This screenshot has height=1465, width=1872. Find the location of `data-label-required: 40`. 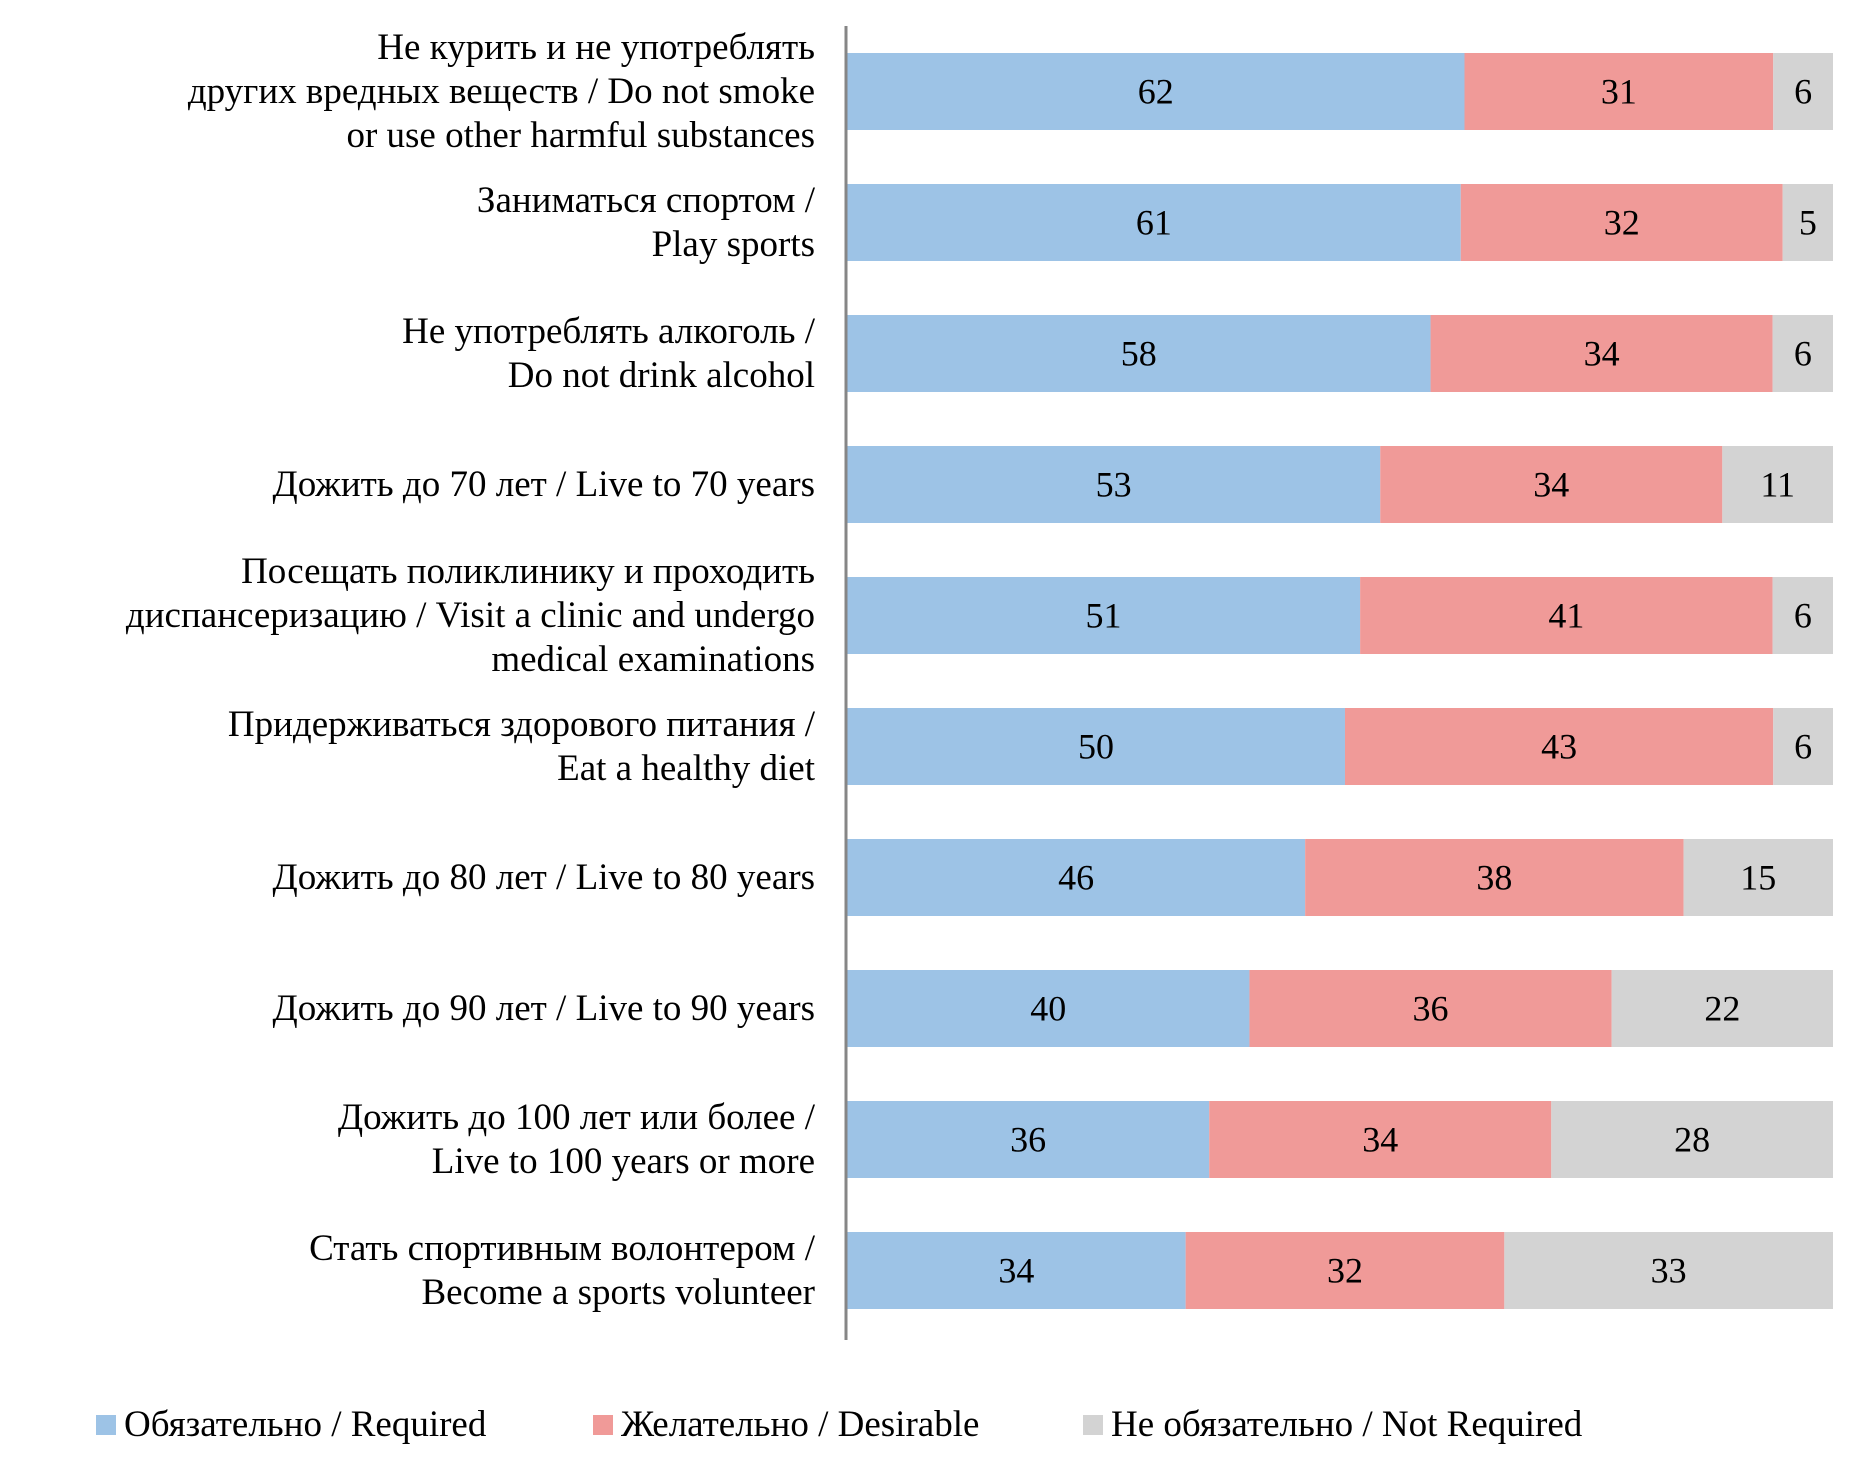

data-label-required: 40 is located at coordinates (1048, 1009).